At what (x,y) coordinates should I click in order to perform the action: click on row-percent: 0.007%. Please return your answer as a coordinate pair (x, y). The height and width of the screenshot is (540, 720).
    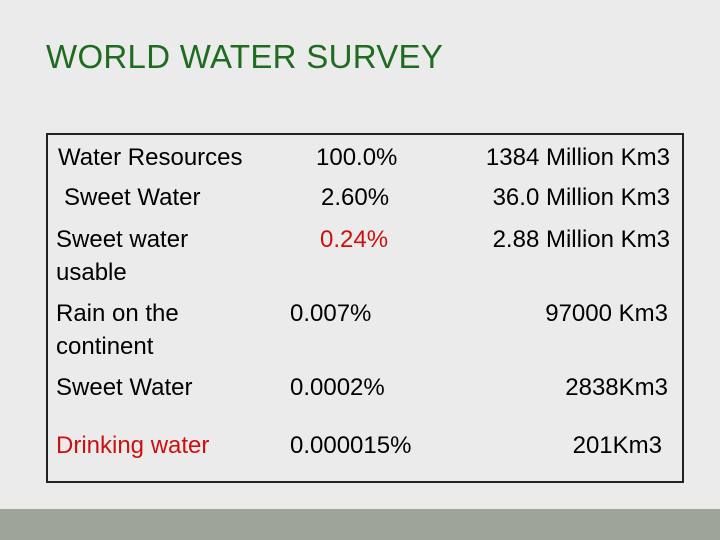
    Looking at the image, I should click on (331, 313).